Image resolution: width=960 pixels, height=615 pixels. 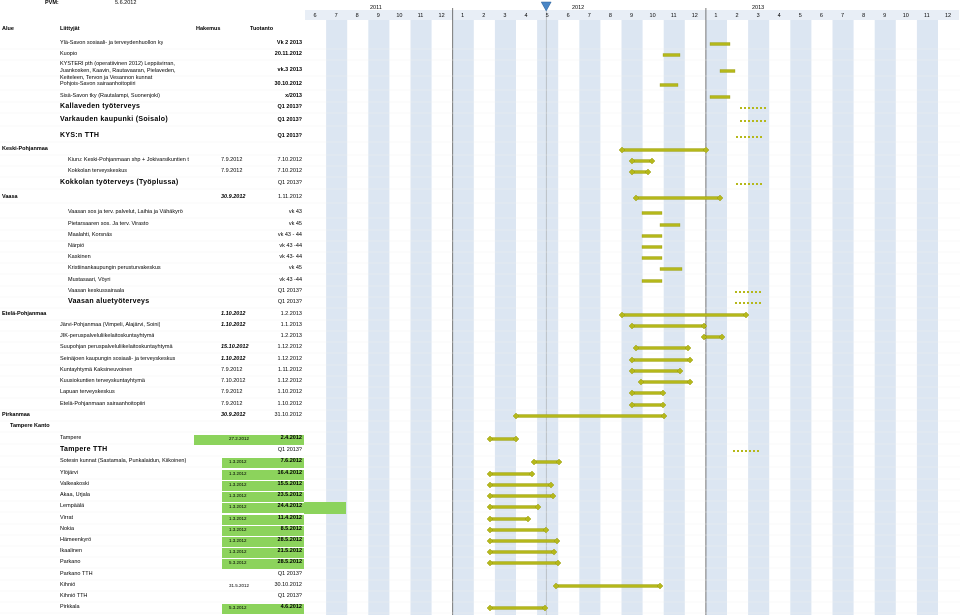 What do you see at coordinates (505, 16) in the screenshot?
I see `month-label: 3` at bounding box center [505, 16].